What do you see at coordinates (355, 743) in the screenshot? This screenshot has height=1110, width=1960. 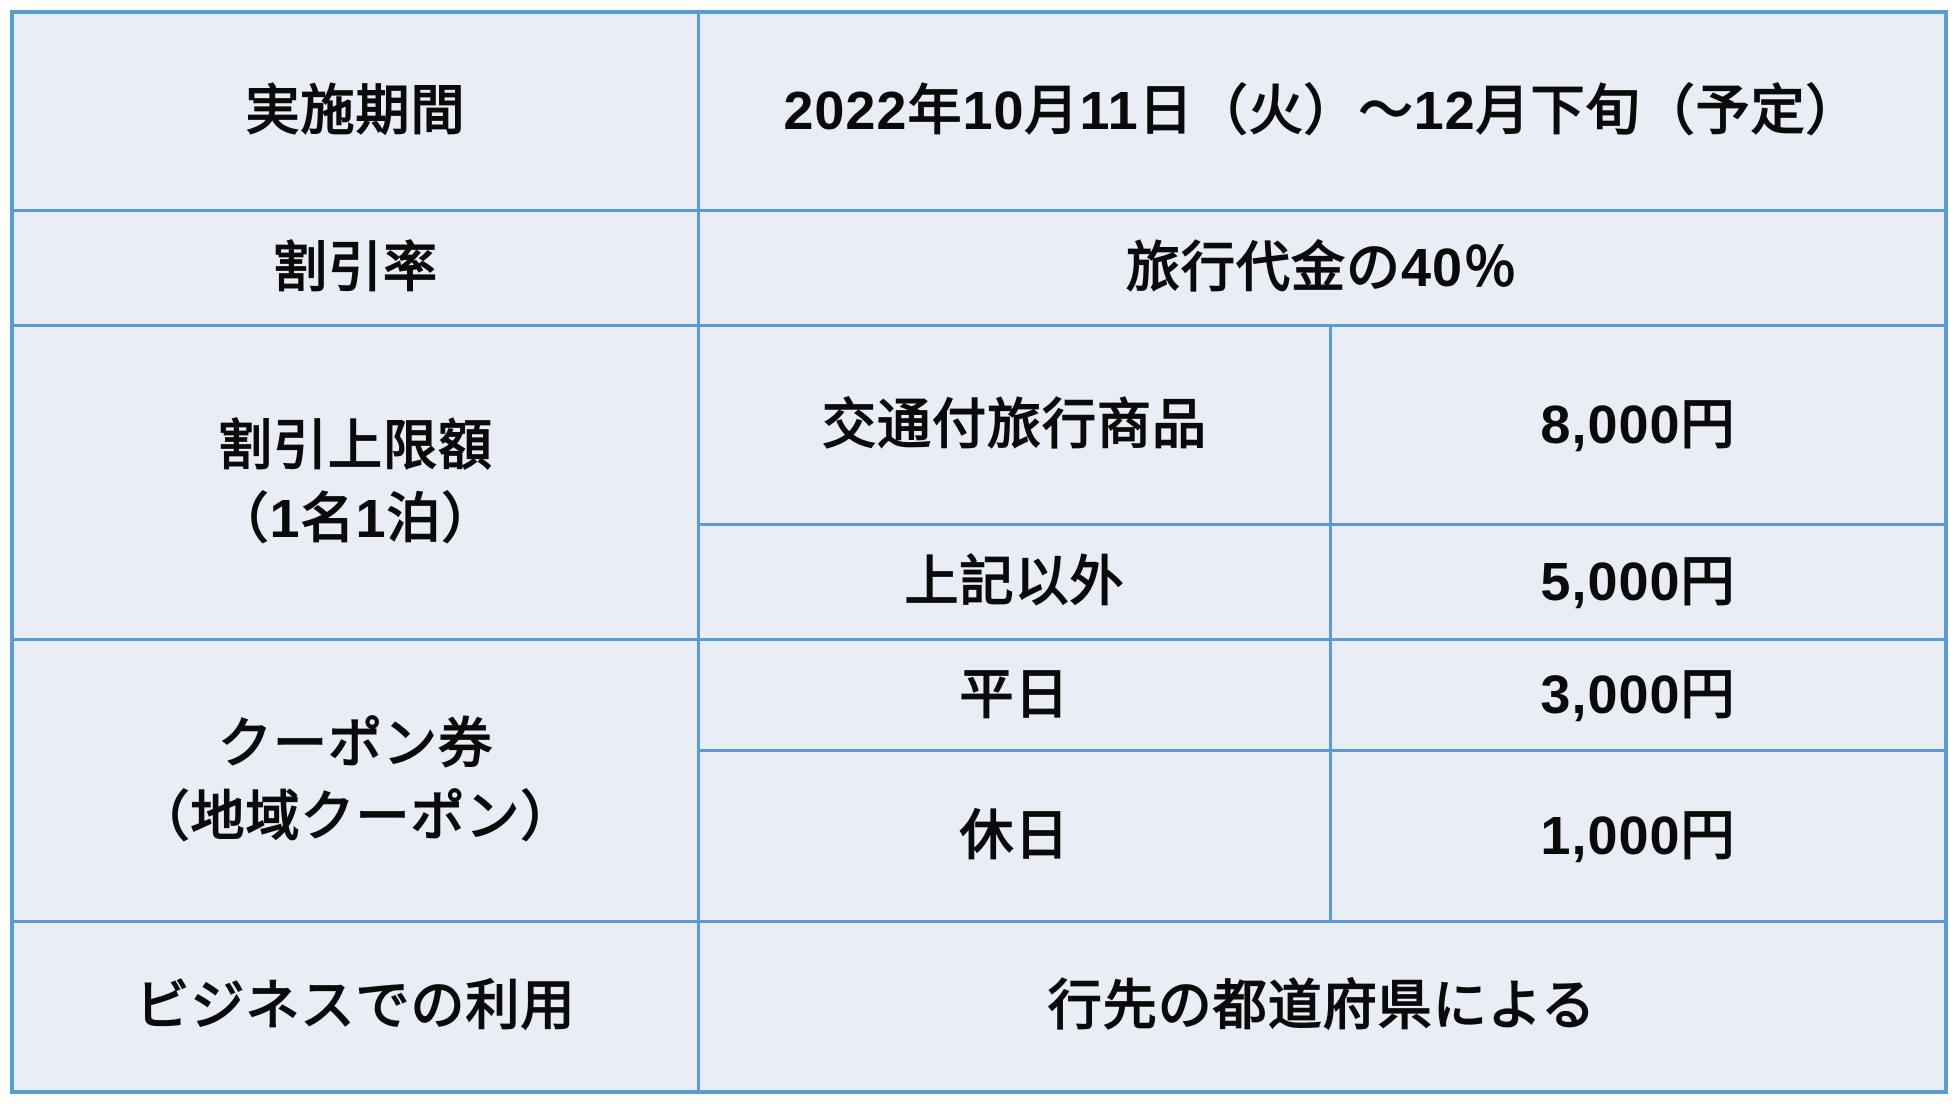 I see `coupon-label-line1: クーポン券` at bounding box center [355, 743].